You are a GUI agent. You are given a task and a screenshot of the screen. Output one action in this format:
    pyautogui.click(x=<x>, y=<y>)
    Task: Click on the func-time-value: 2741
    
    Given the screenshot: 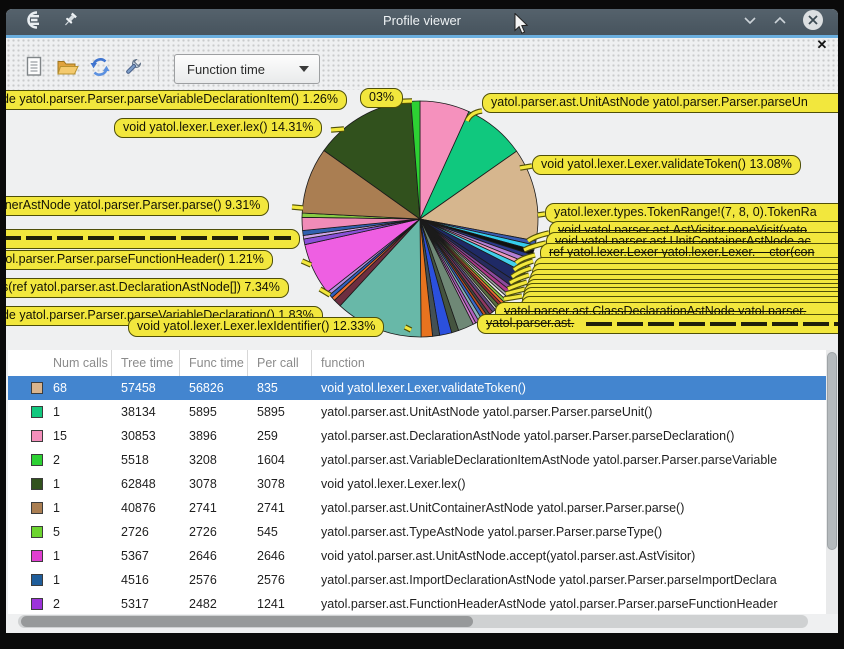 What is the action you would take?
    pyautogui.click(x=203, y=508)
    